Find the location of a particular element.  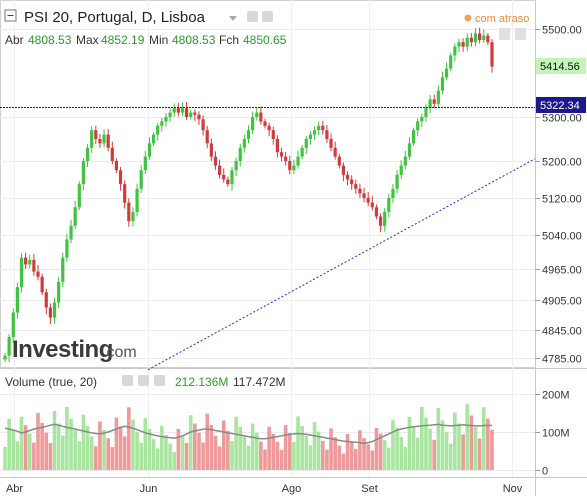

price-tick-label: 5120.00 is located at coordinates (562, 200).